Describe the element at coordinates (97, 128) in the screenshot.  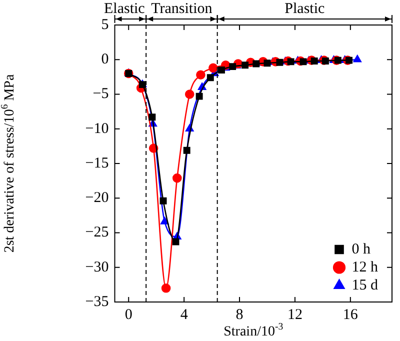
I see `y-tick-label: −10` at that location.